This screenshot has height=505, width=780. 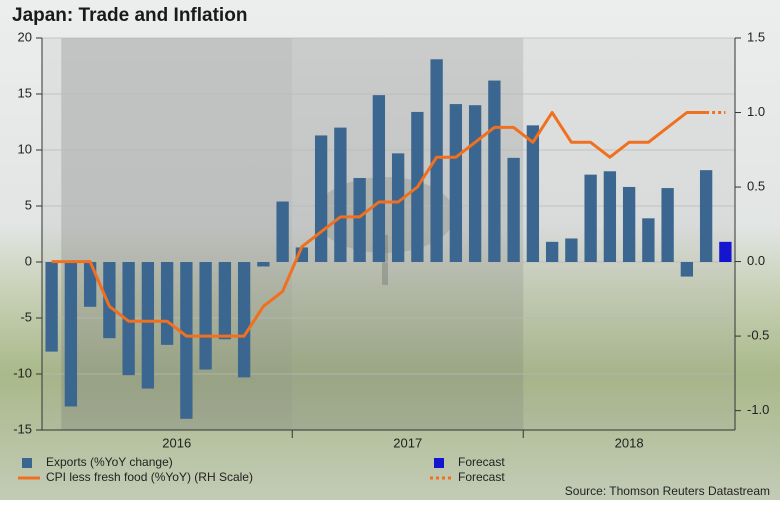 I want to click on y-tick-label: 20, so click(x=25, y=36).